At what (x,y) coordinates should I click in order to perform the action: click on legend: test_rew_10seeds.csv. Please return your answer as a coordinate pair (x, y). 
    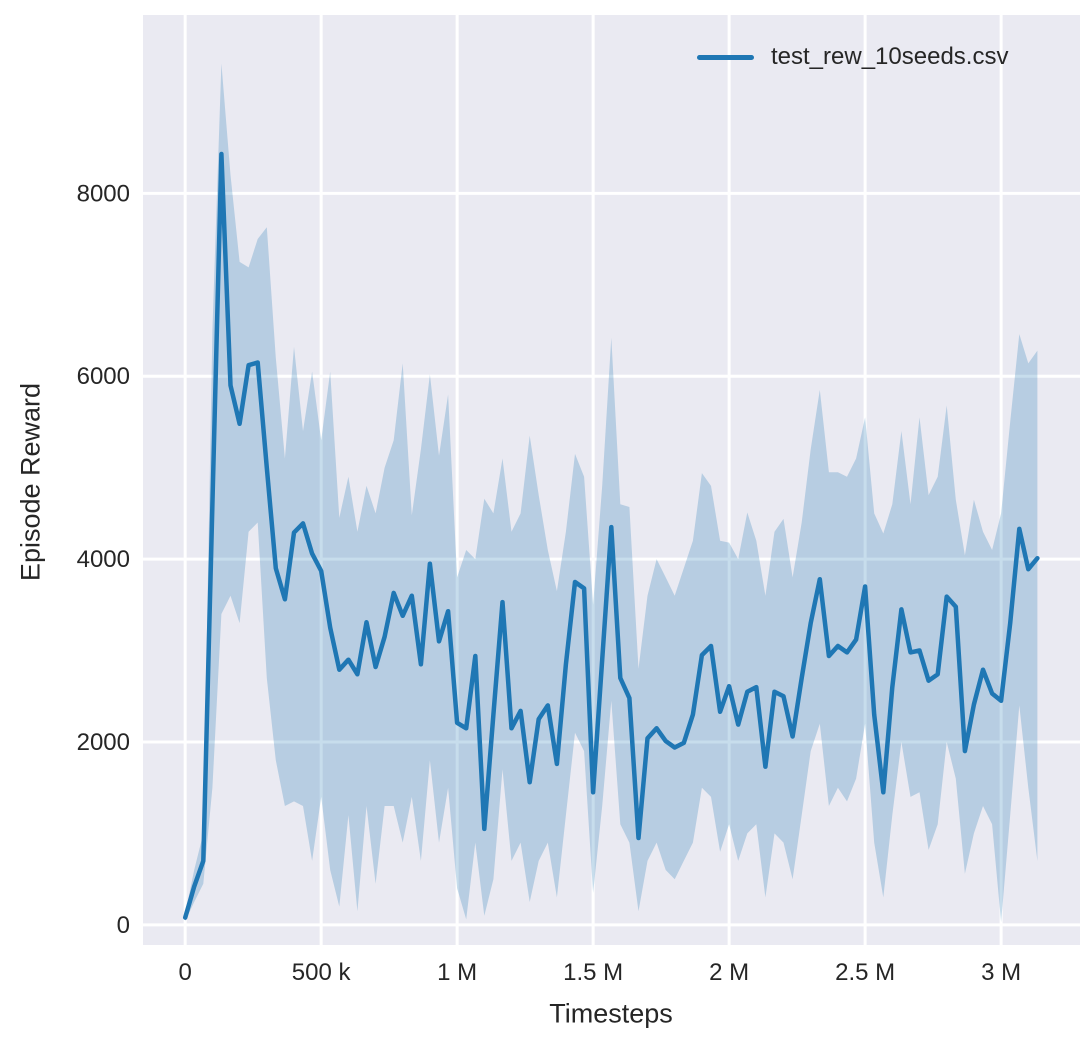
    Looking at the image, I should click on (852, 57).